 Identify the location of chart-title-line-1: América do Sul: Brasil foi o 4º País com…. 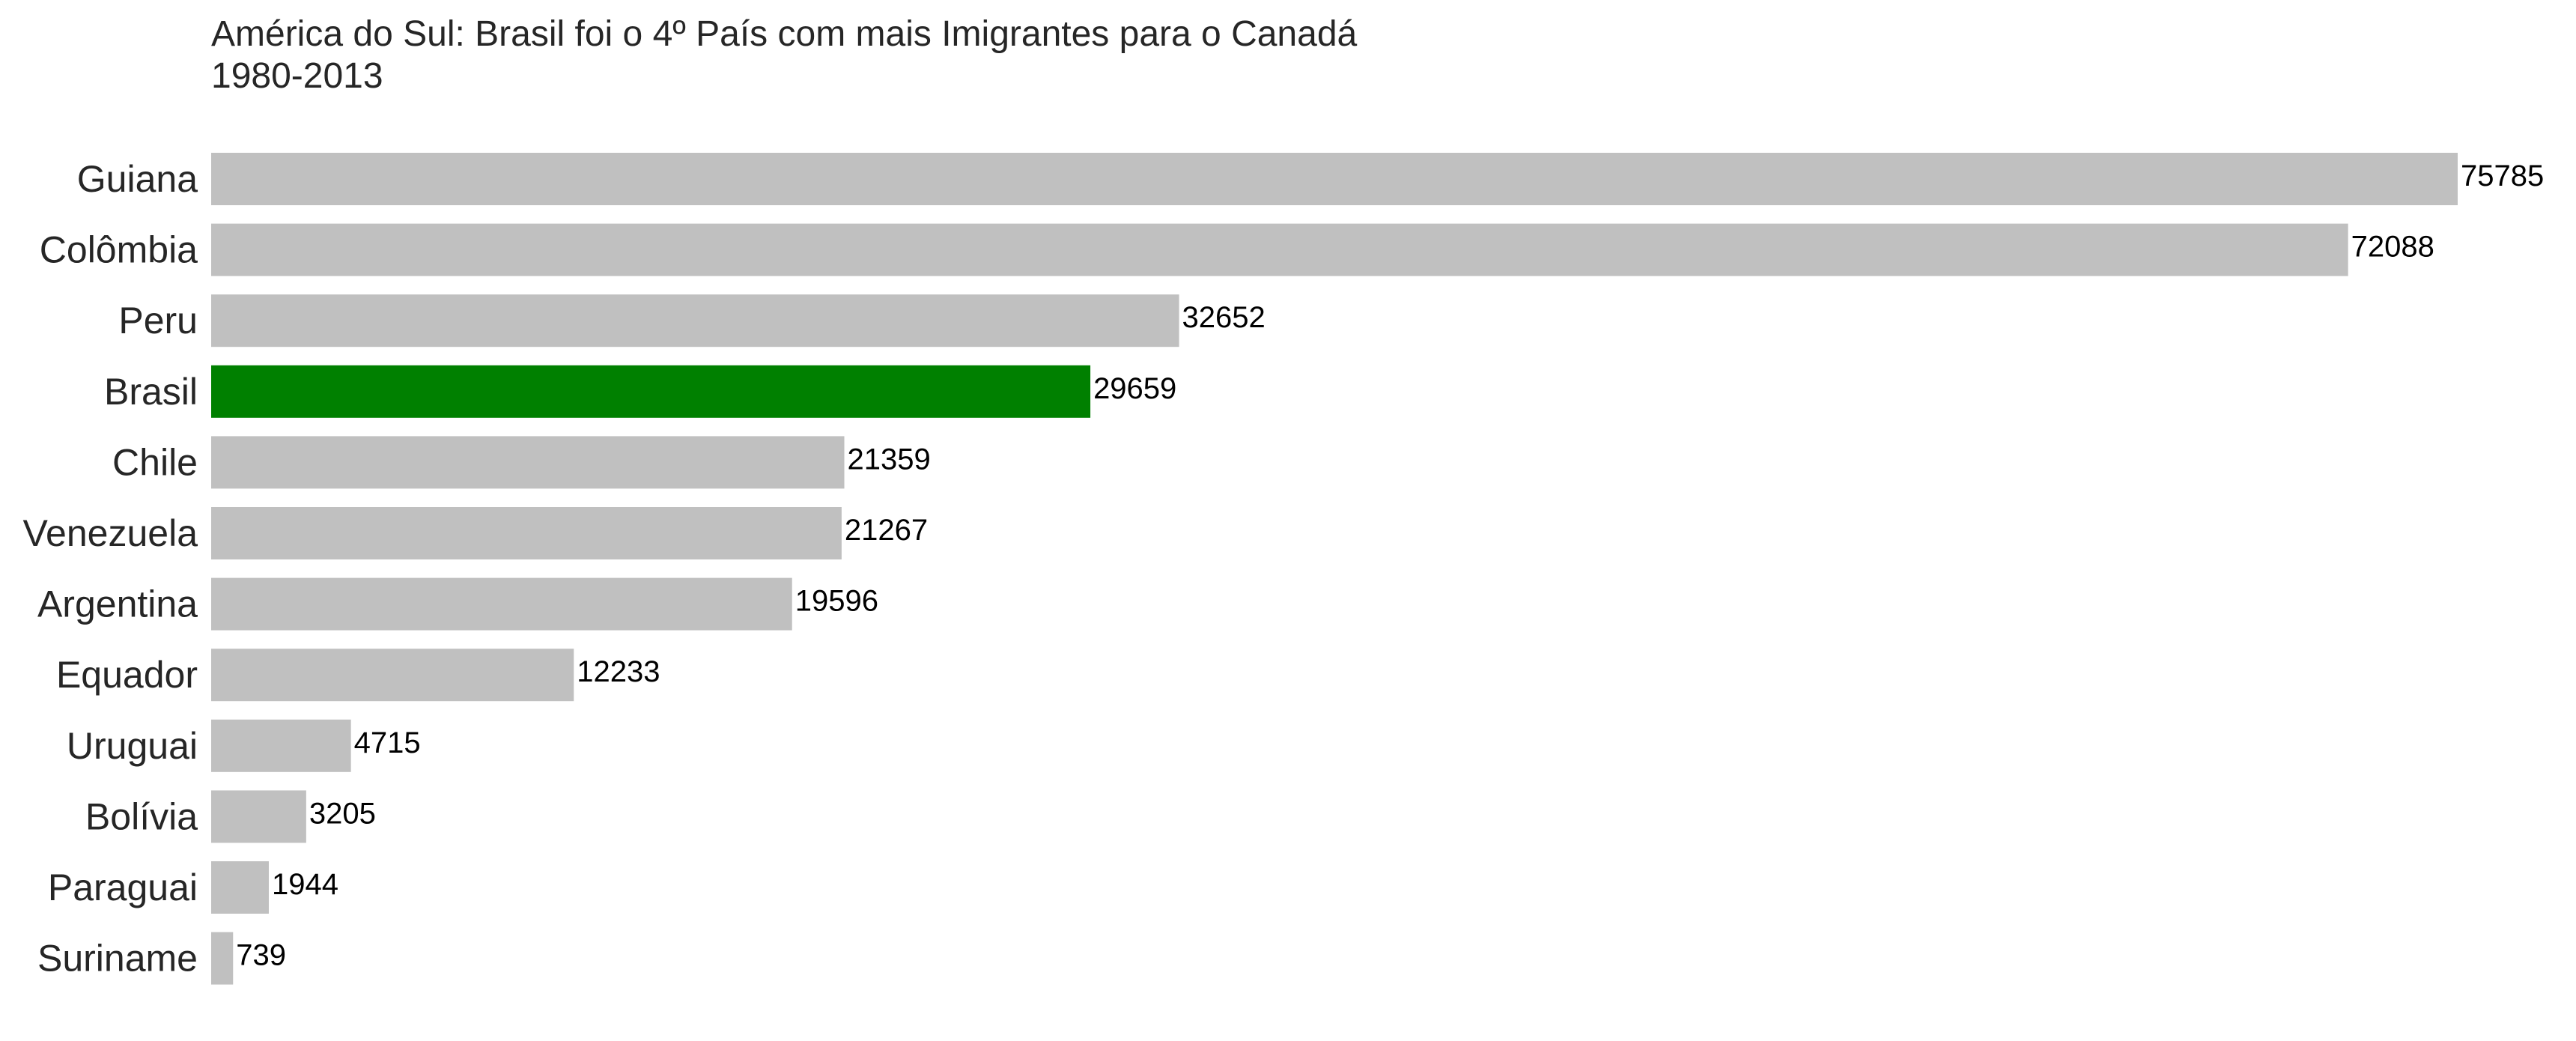
(784, 34).